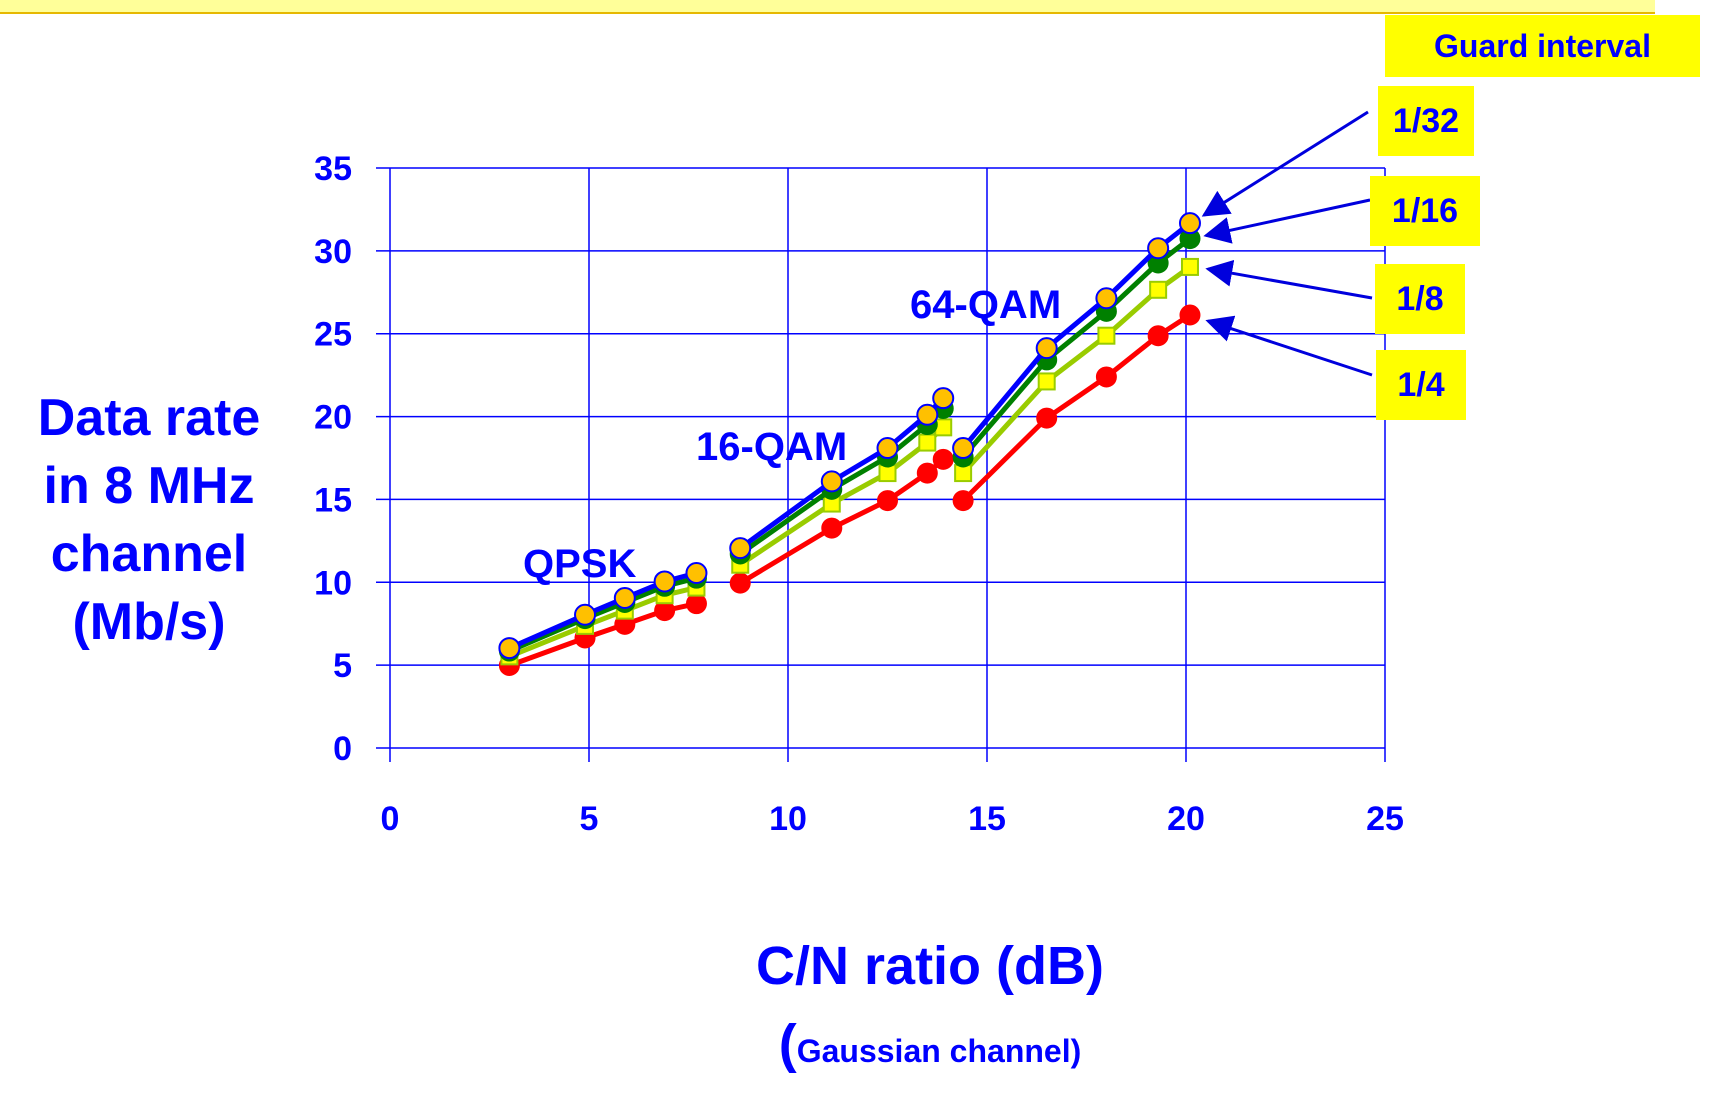 This screenshot has height=1095, width=1711. I want to click on x-tick-label: 20, so click(1186, 819).